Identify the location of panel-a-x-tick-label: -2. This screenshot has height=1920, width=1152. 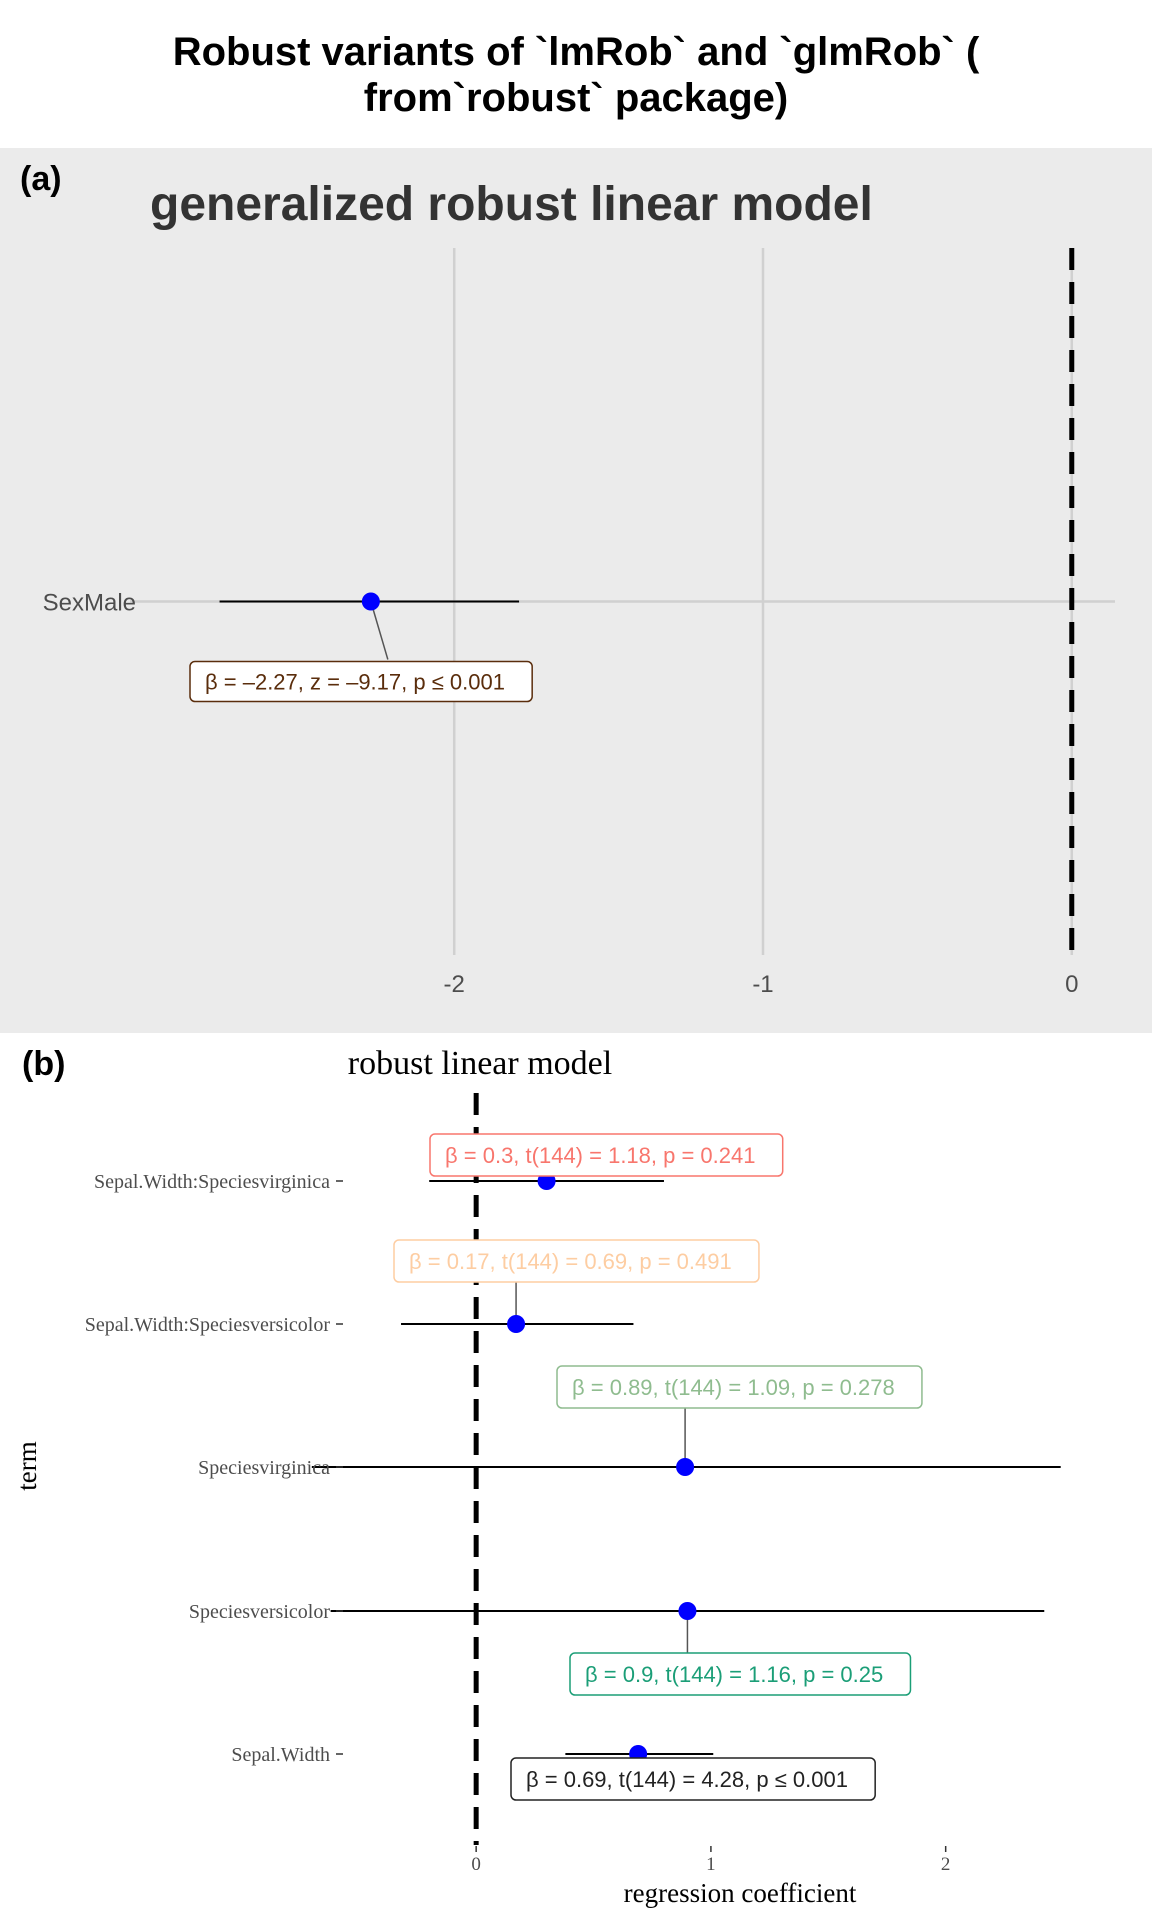
(454, 984).